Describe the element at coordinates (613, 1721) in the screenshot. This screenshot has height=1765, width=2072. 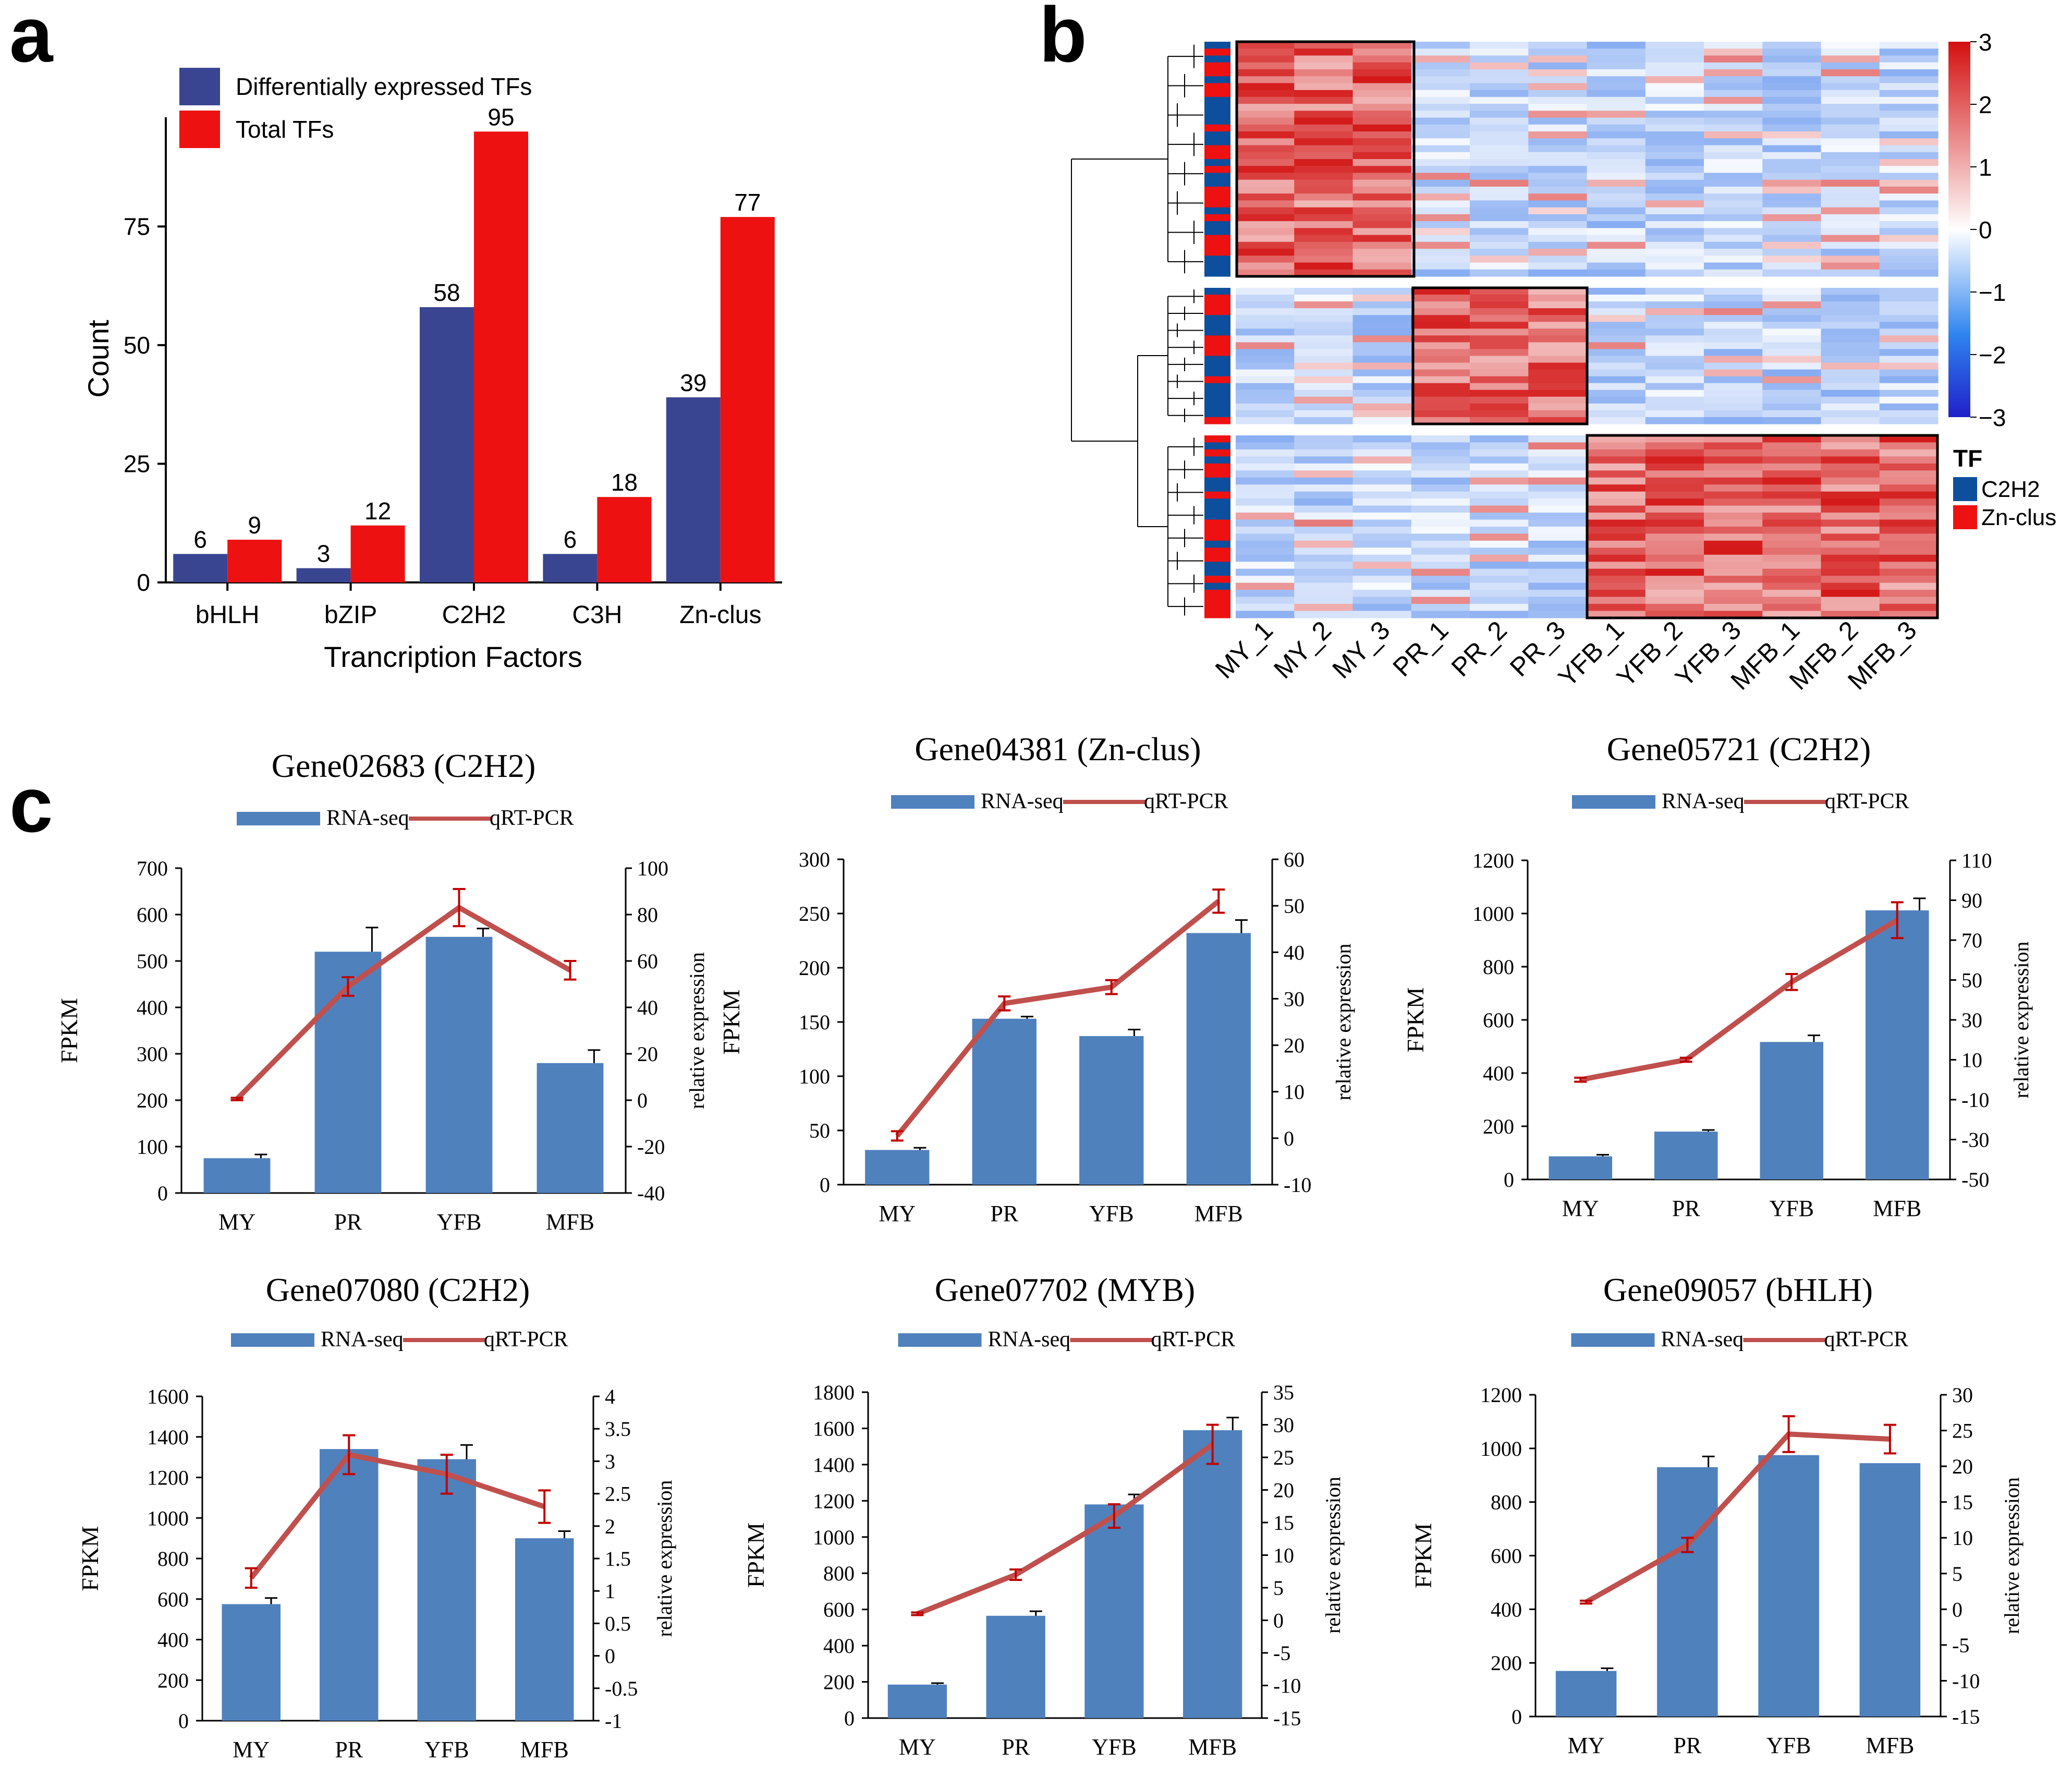
I see `y2-tick-label: -1` at that location.